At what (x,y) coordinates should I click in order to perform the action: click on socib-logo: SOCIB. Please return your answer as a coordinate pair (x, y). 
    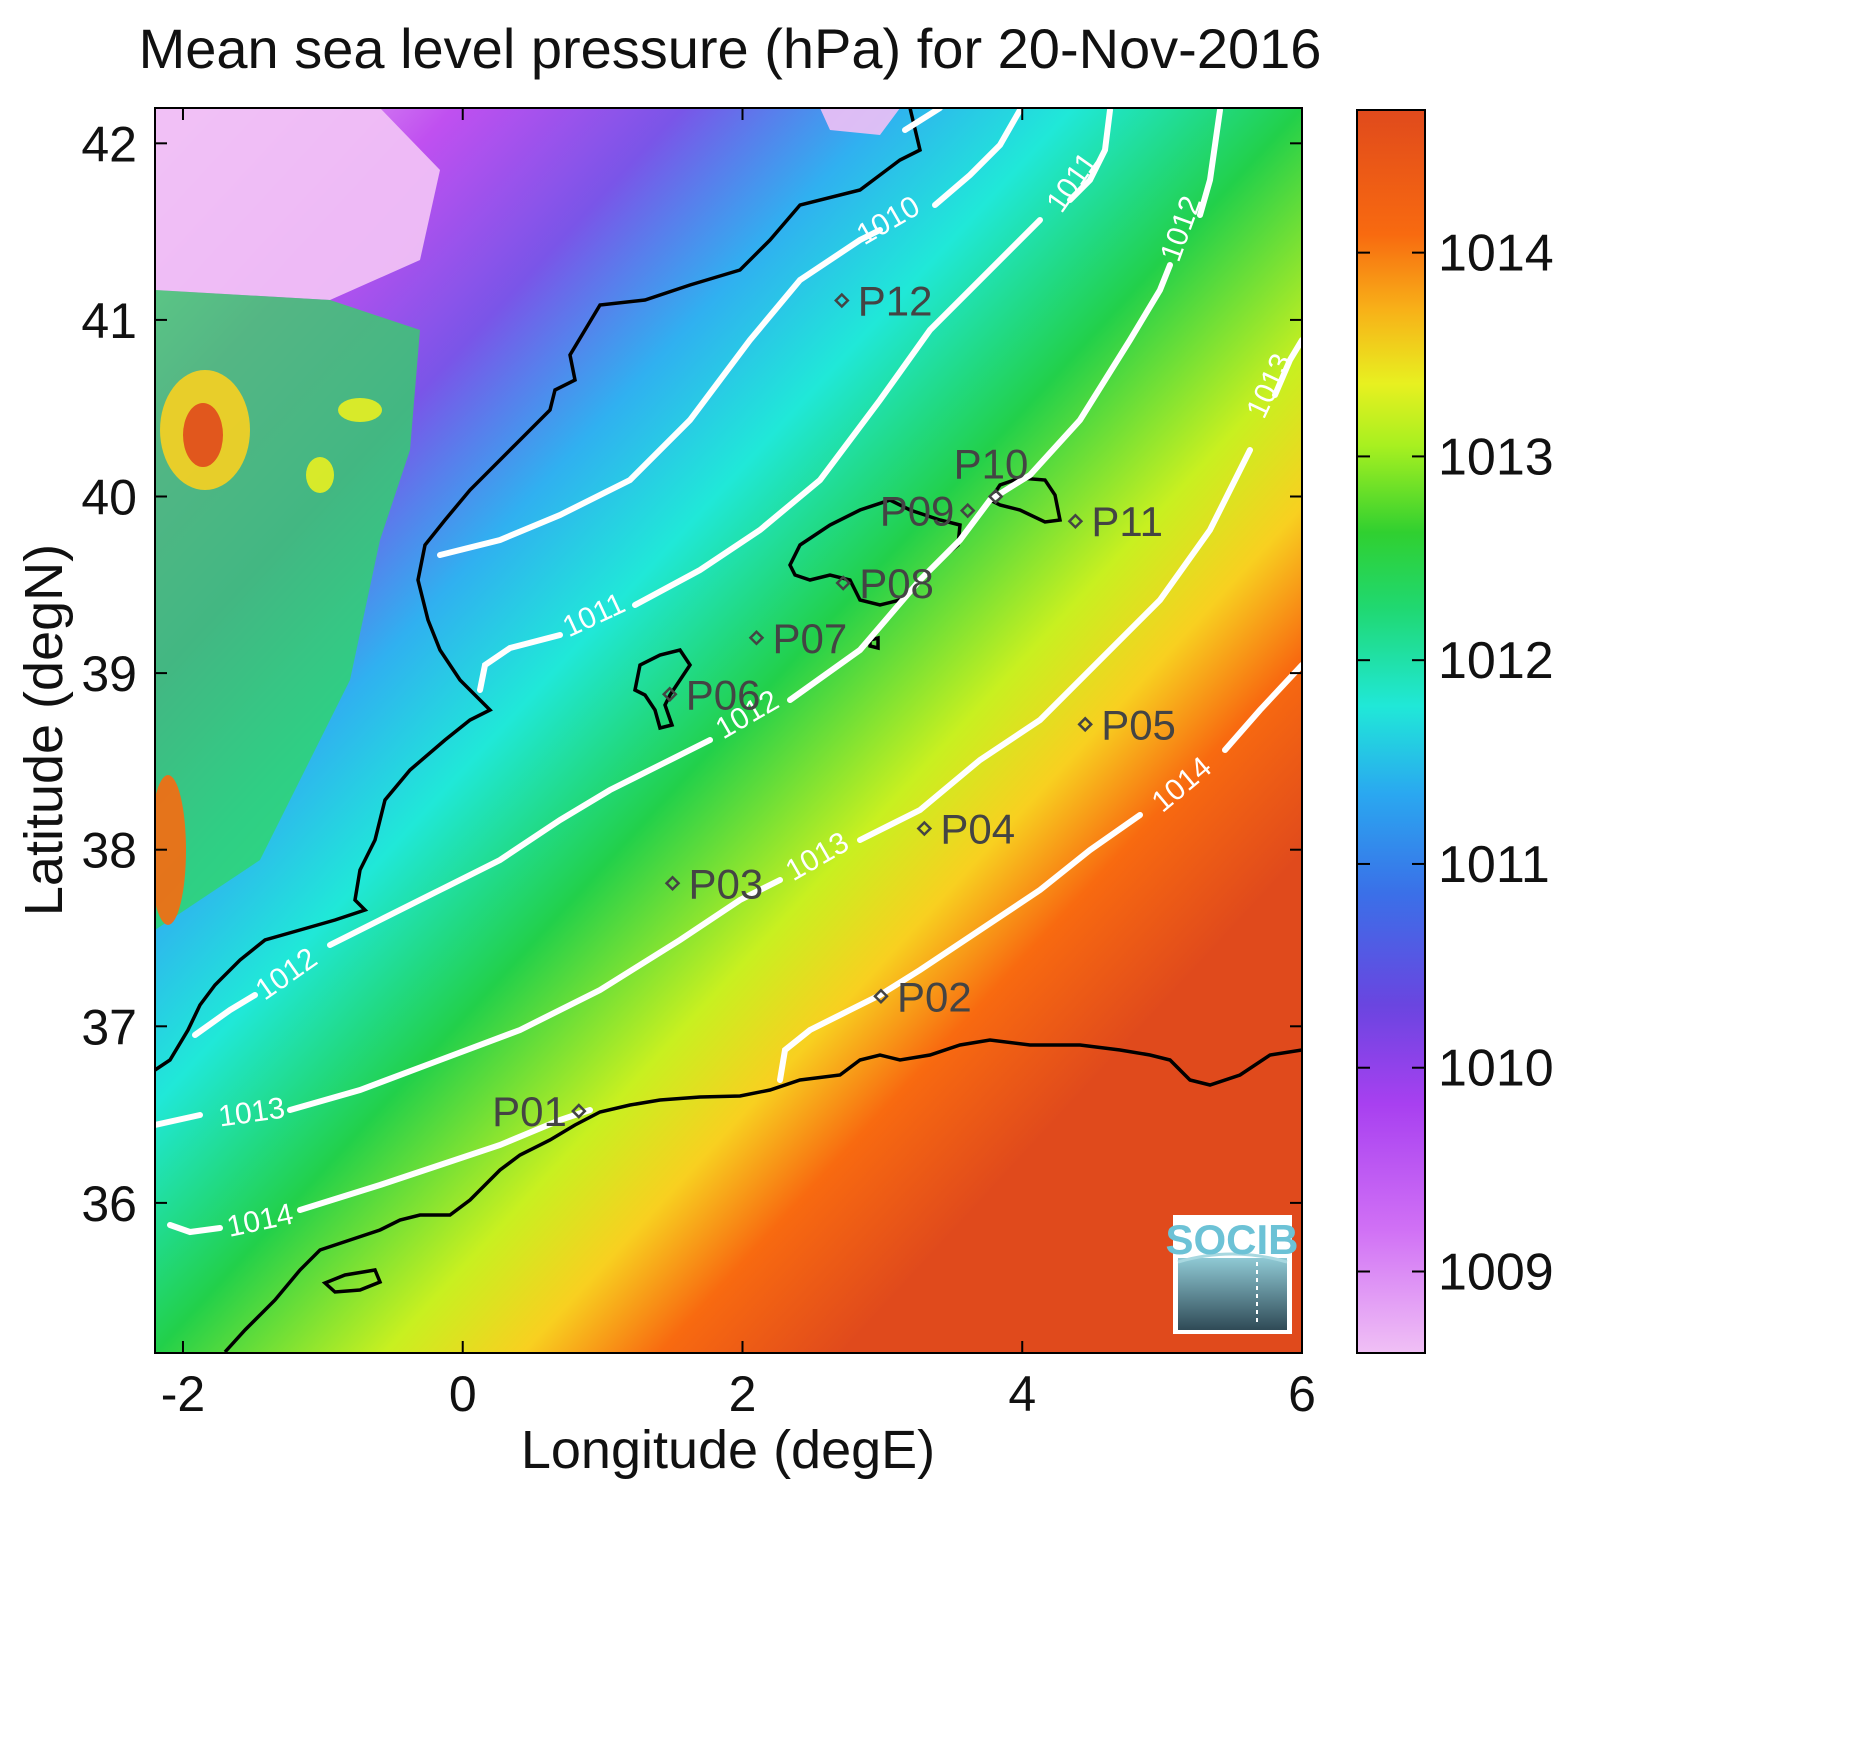
    Looking at the image, I should click on (1232, 1274).